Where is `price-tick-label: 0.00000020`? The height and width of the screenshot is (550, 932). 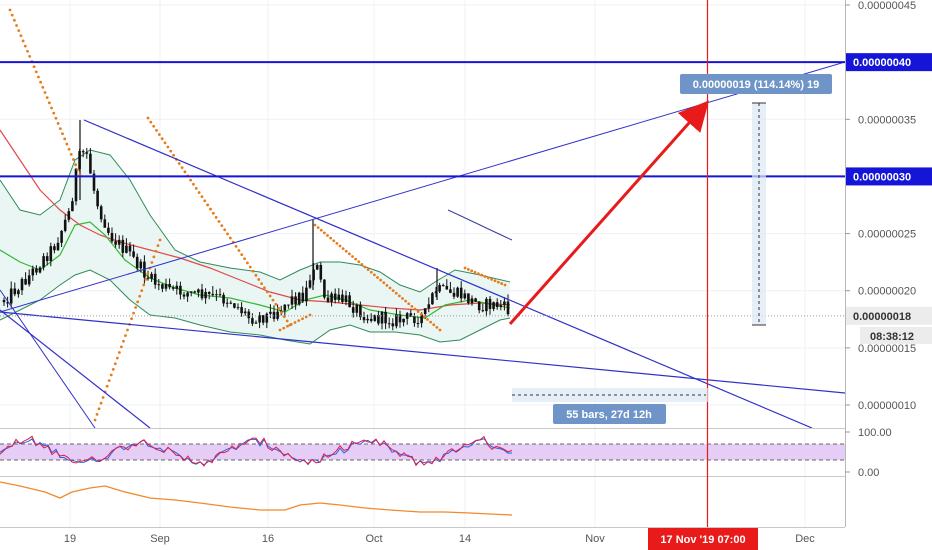 price-tick-label: 0.00000020 is located at coordinates (887, 292).